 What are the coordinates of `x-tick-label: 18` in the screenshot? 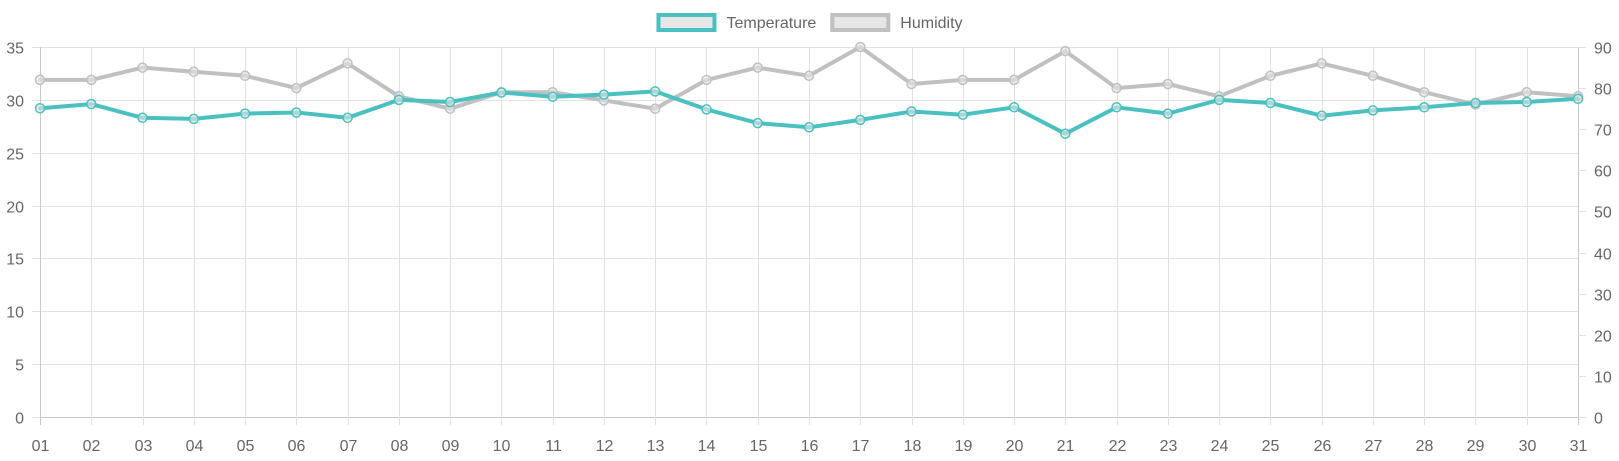 It's located at (913, 446).